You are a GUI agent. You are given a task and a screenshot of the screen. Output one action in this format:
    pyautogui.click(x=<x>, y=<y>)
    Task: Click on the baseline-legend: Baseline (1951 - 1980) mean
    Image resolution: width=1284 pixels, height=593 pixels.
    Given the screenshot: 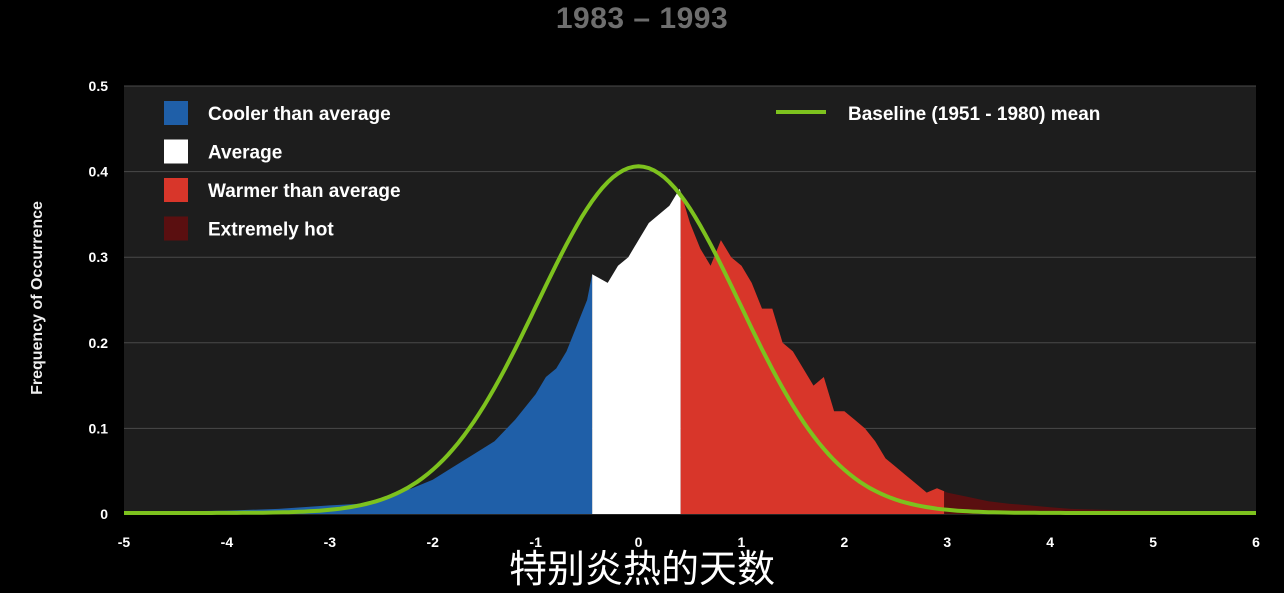 What is the action you would take?
    pyautogui.click(x=938, y=114)
    